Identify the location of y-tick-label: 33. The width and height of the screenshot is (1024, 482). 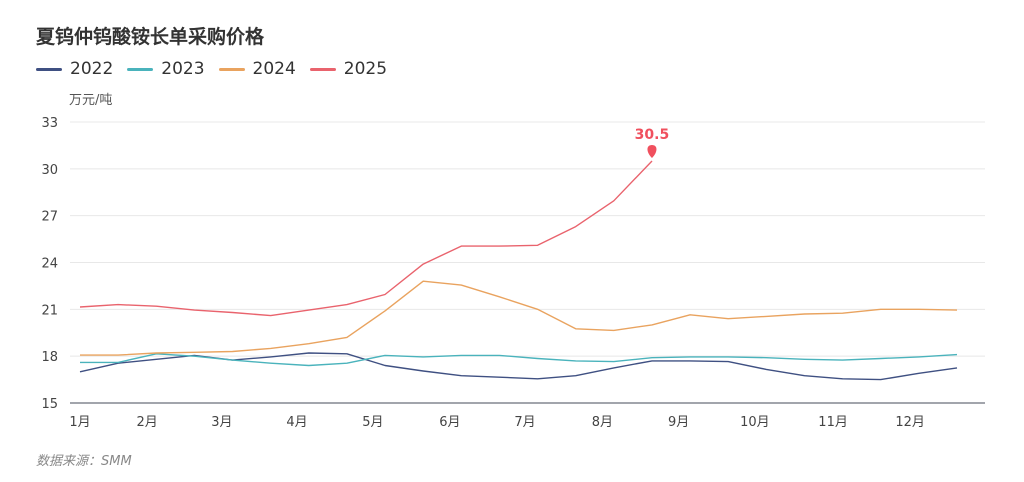
(49, 123).